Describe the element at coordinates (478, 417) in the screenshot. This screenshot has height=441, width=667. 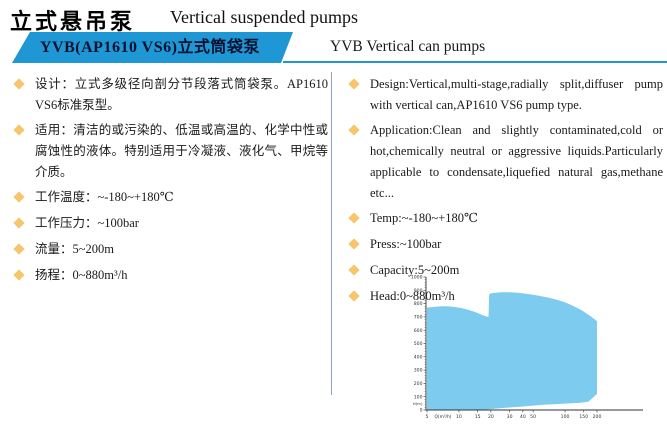
I see `x-tick-label: 15` at that location.